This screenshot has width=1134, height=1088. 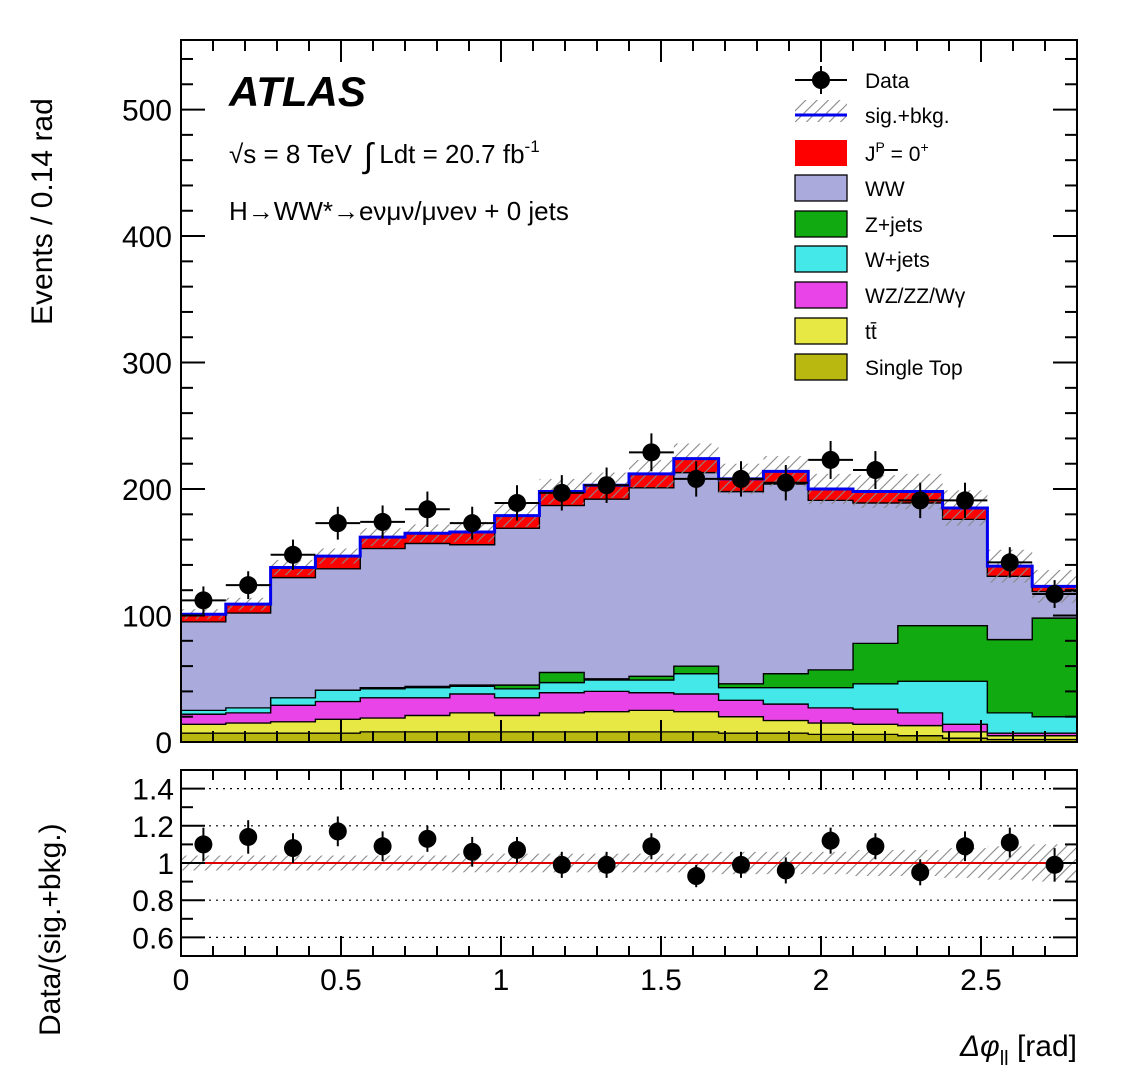 I want to click on legend-label-singletop: Single Top, so click(x=914, y=368).